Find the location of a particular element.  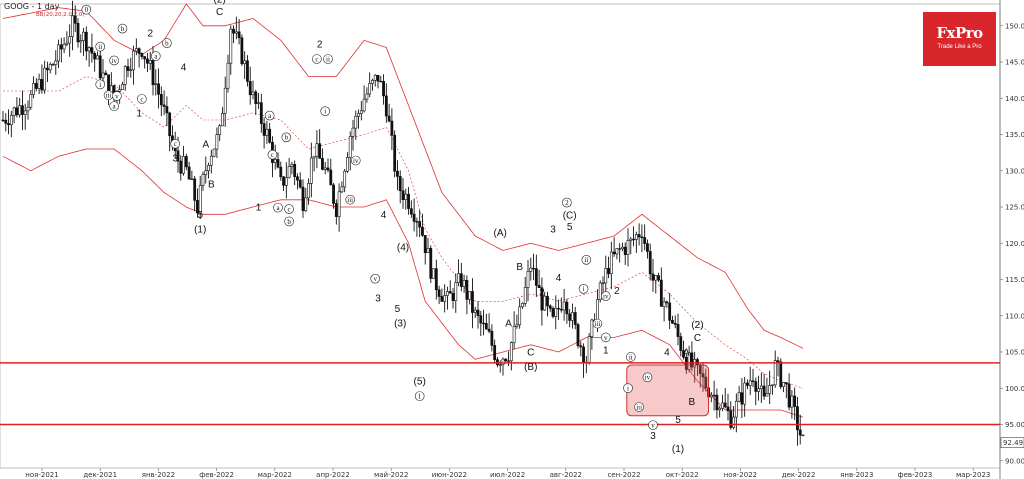

wave-label: 3 is located at coordinates (378, 298).